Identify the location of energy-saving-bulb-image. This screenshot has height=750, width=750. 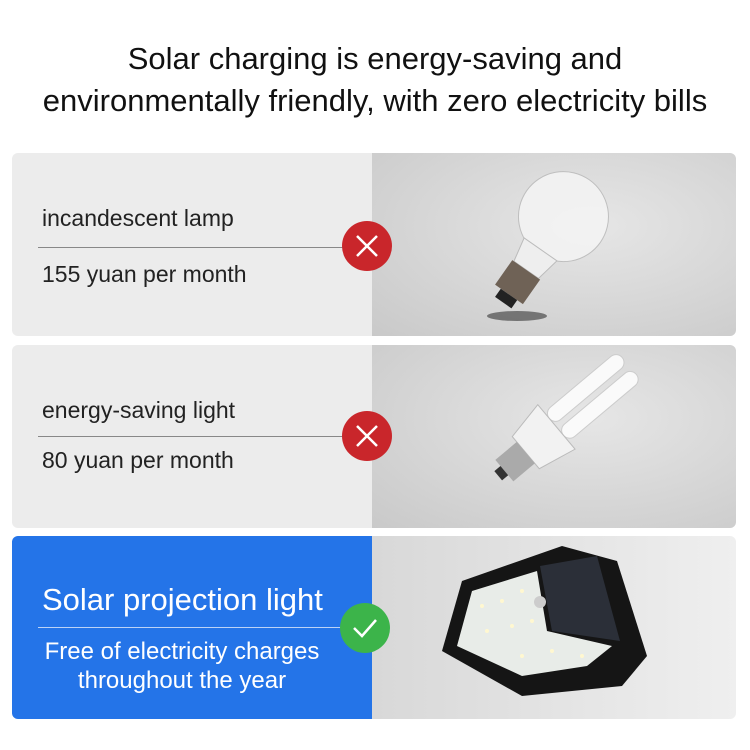
(554, 436).